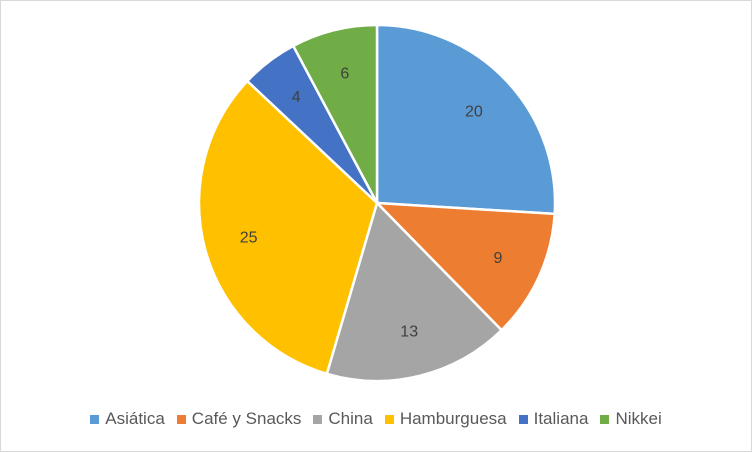 This screenshot has width=752, height=452. What do you see at coordinates (474, 111) in the screenshot?
I see `pie-data-label: 20` at bounding box center [474, 111].